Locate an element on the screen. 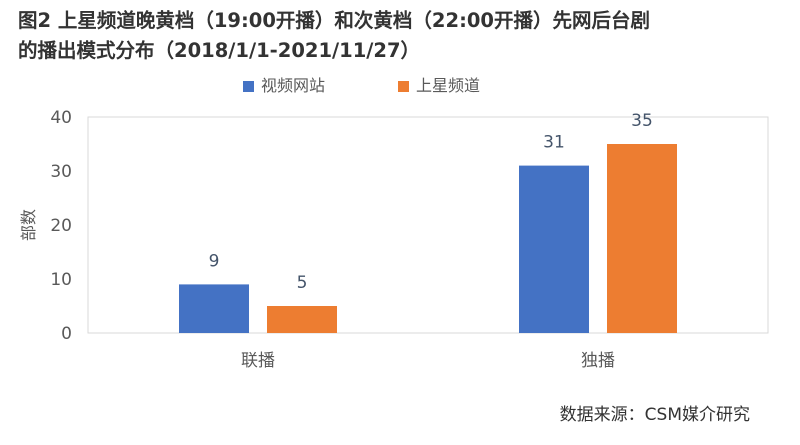  x-tick-label-2: 独播 is located at coordinates (598, 361).